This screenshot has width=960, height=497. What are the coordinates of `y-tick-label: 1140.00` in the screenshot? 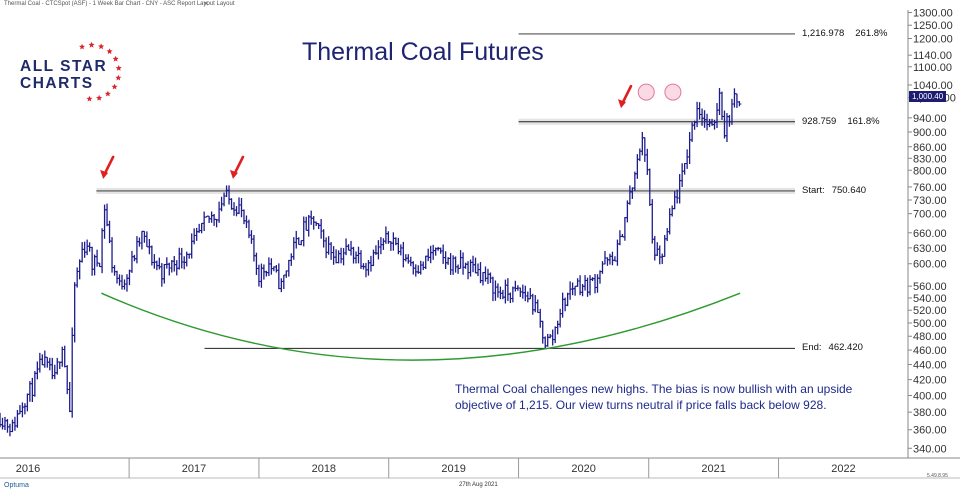 It's located at (932, 56).